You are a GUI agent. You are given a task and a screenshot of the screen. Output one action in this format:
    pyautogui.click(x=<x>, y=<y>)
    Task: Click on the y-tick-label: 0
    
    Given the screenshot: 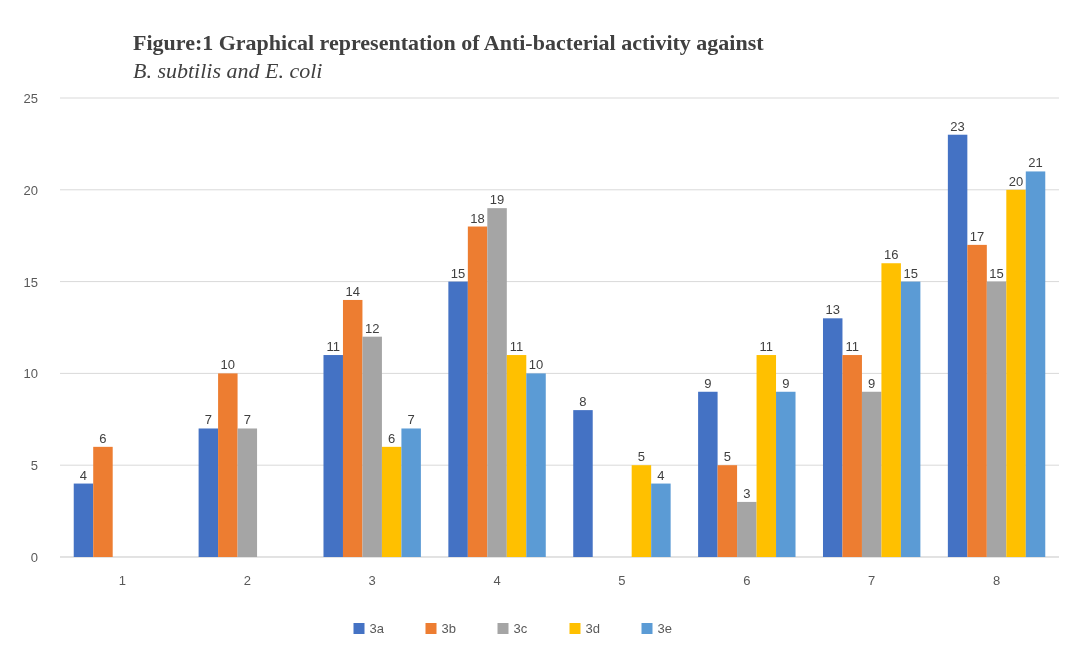 What is the action you would take?
    pyautogui.click(x=34, y=557)
    